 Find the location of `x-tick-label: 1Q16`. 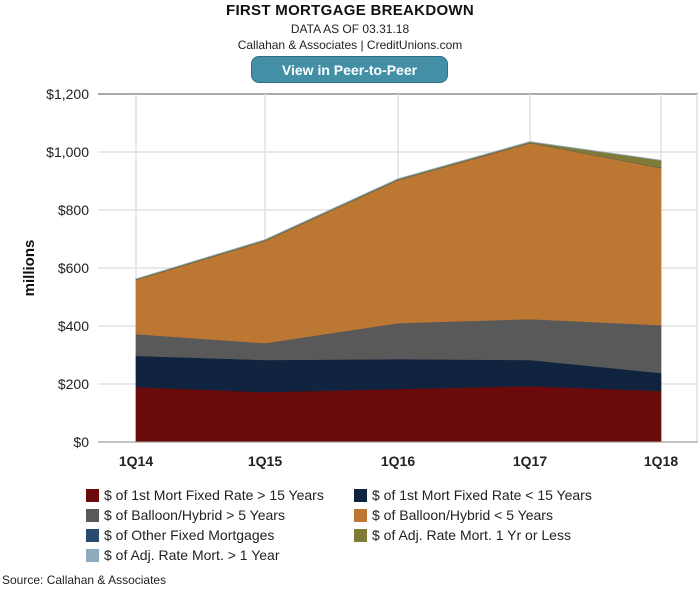

x-tick-label: 1Q16 is located at coordinates (398, 461).